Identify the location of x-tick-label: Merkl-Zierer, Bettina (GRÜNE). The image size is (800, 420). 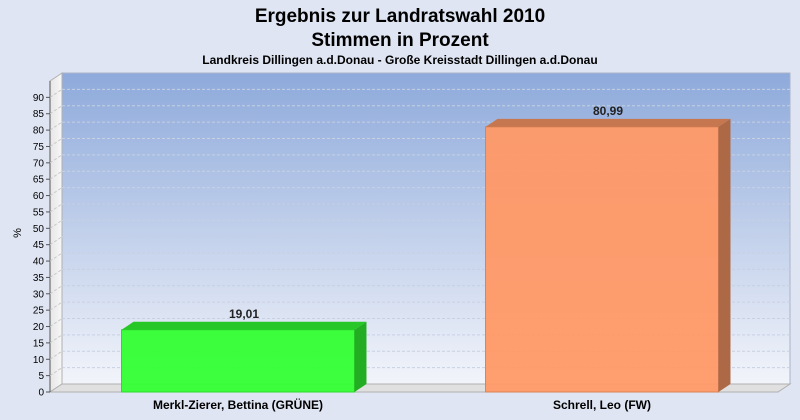
(238, 404).